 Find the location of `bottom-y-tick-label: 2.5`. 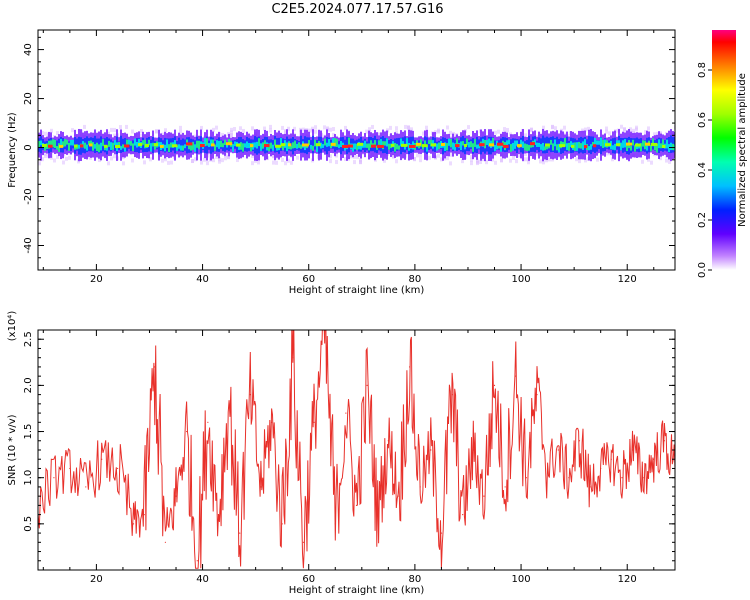

bottom-y-tick-label: 2.5 is located at coordinates (28, 339).